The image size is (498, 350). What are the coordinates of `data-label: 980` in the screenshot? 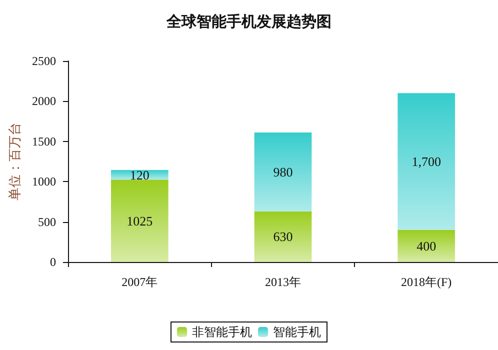 It's located at (283, 172).